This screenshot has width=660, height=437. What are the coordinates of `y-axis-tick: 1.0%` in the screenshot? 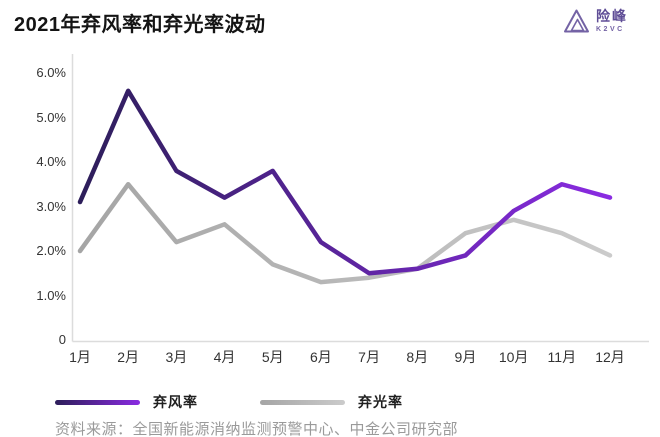 It's located at (51, 295).